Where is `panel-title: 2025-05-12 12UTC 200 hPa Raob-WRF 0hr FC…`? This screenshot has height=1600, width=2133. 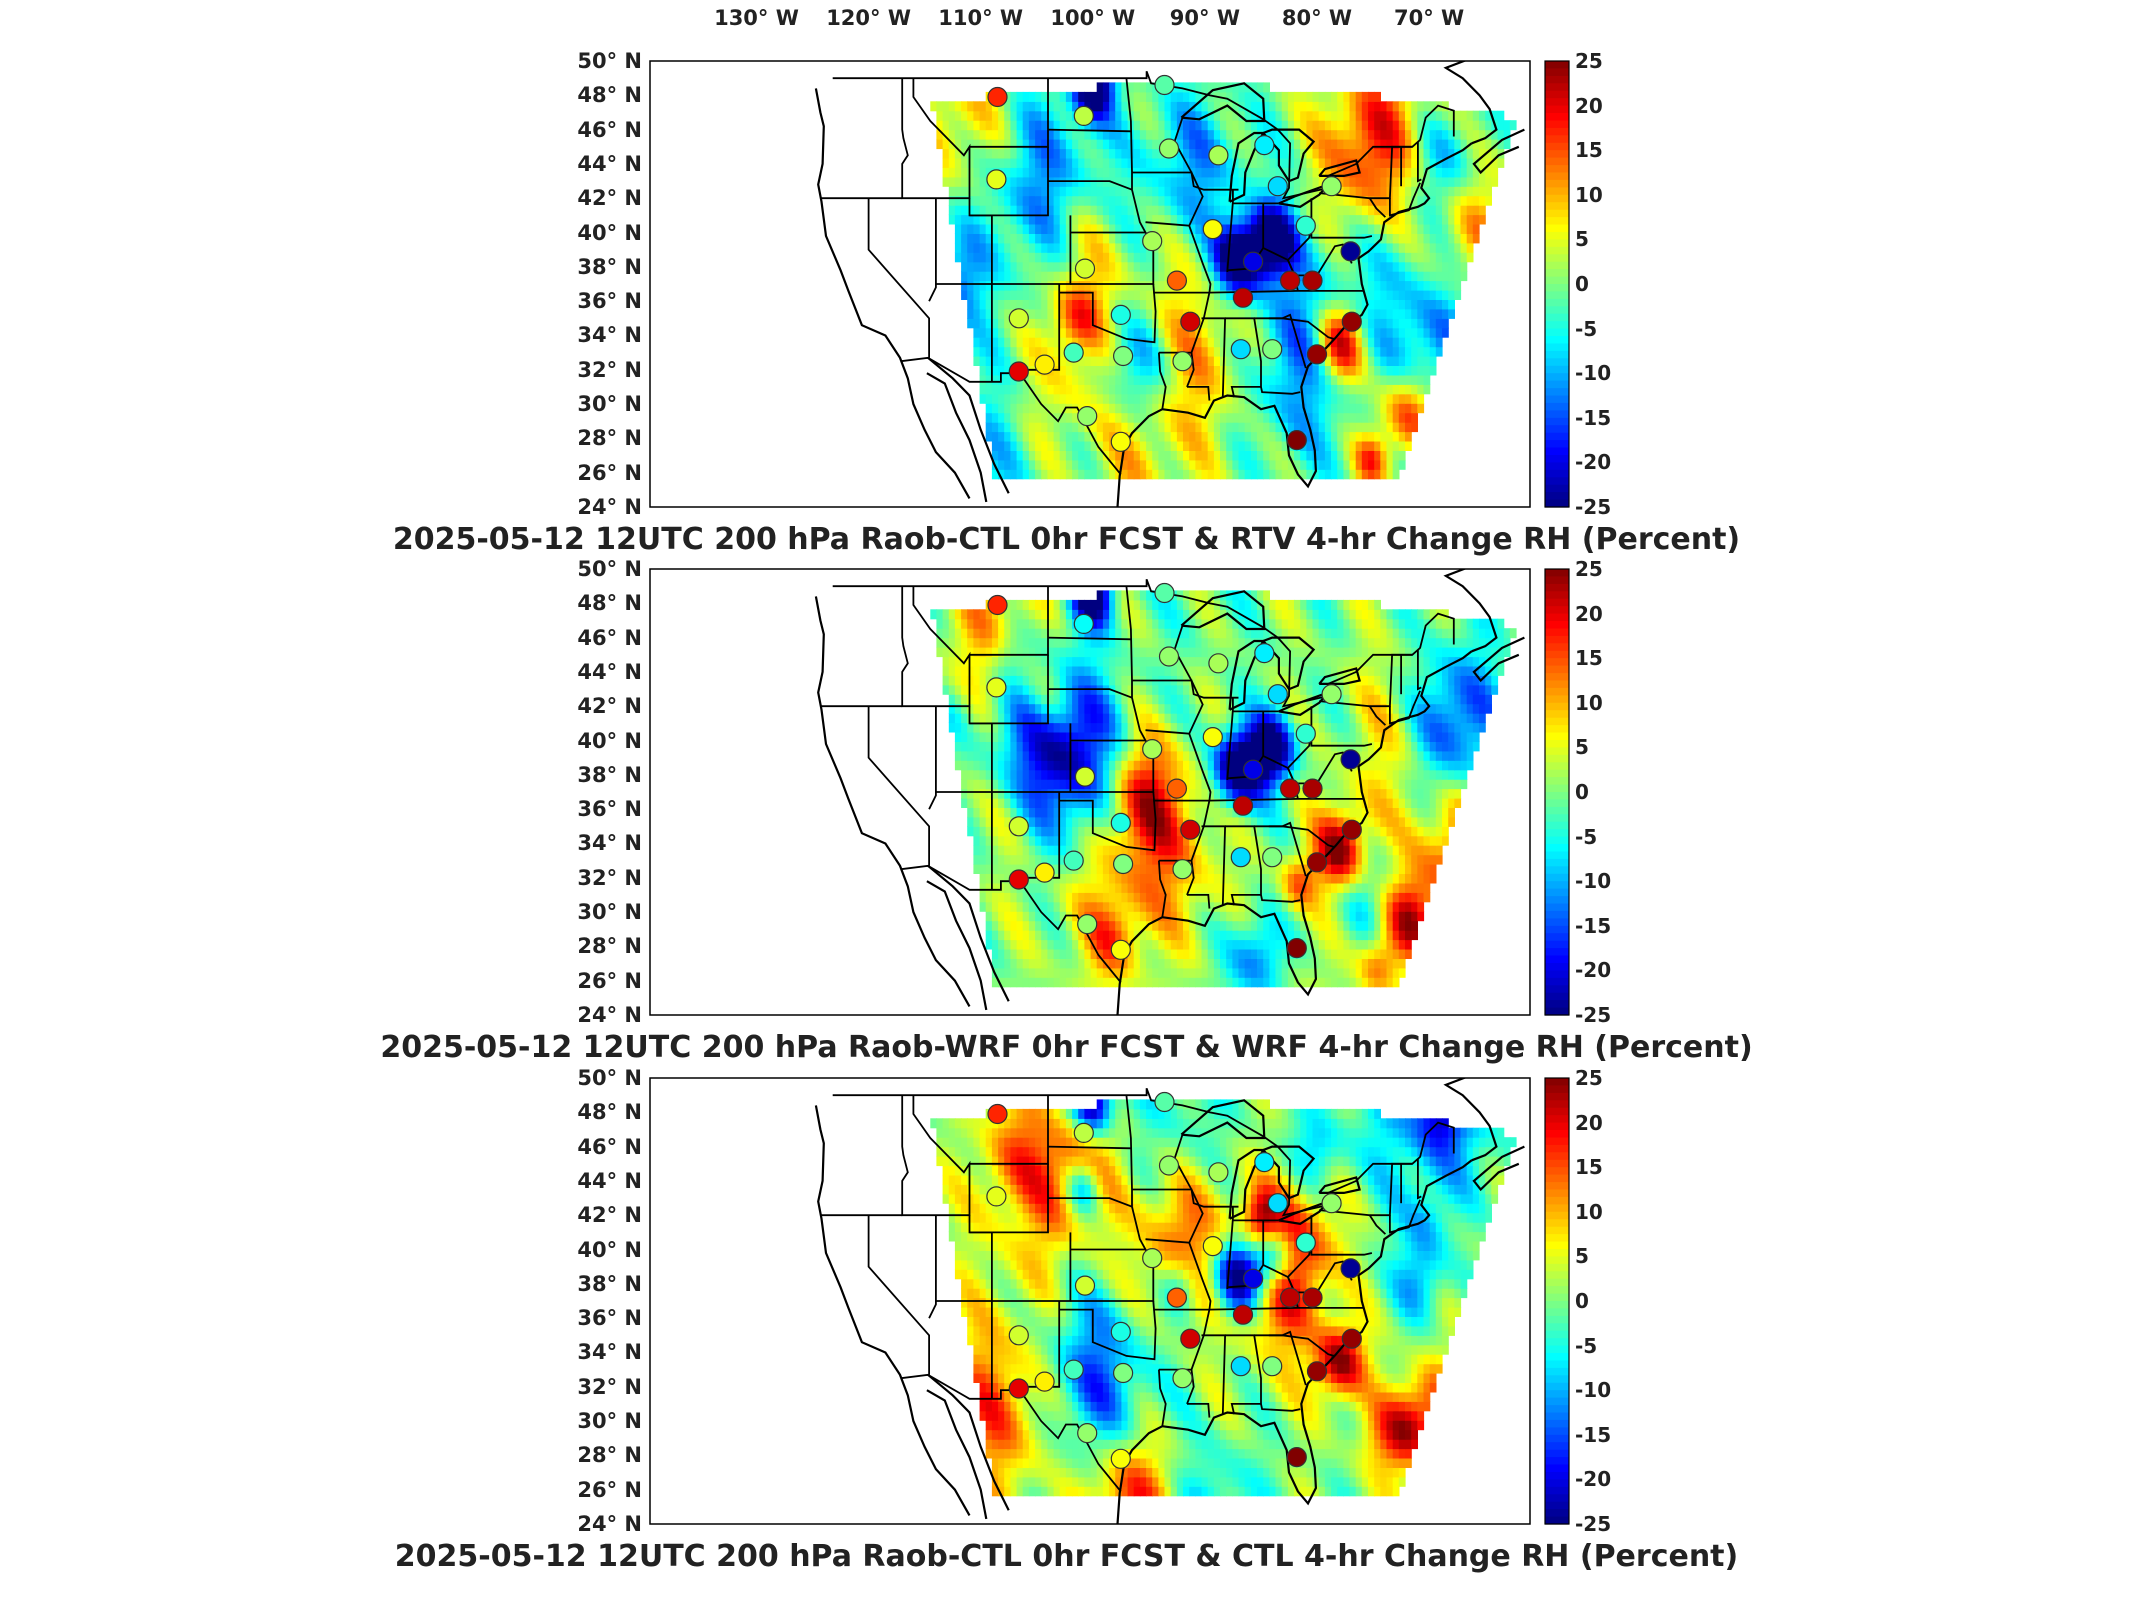
panel-title: 2025-05-12 12UTC 200 hPa Raob-WRF 0hr FC… is located at coordinates (1066, 1047).